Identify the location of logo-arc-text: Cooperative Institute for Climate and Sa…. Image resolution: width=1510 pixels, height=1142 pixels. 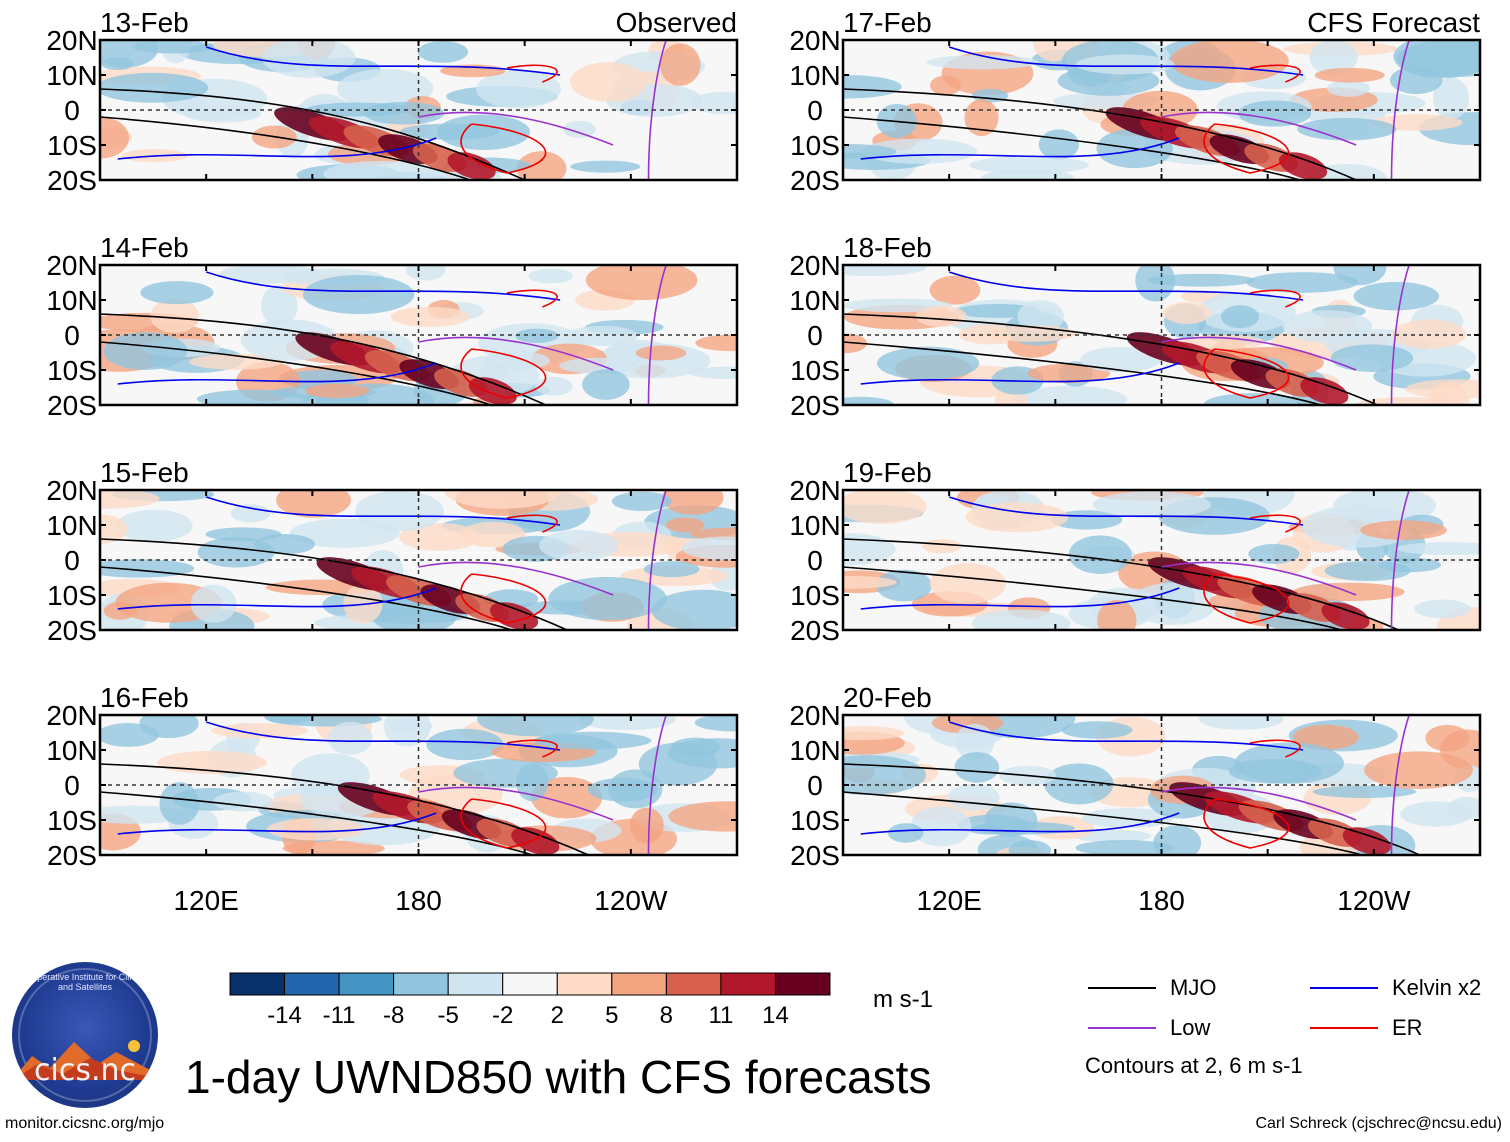
(85, 982).